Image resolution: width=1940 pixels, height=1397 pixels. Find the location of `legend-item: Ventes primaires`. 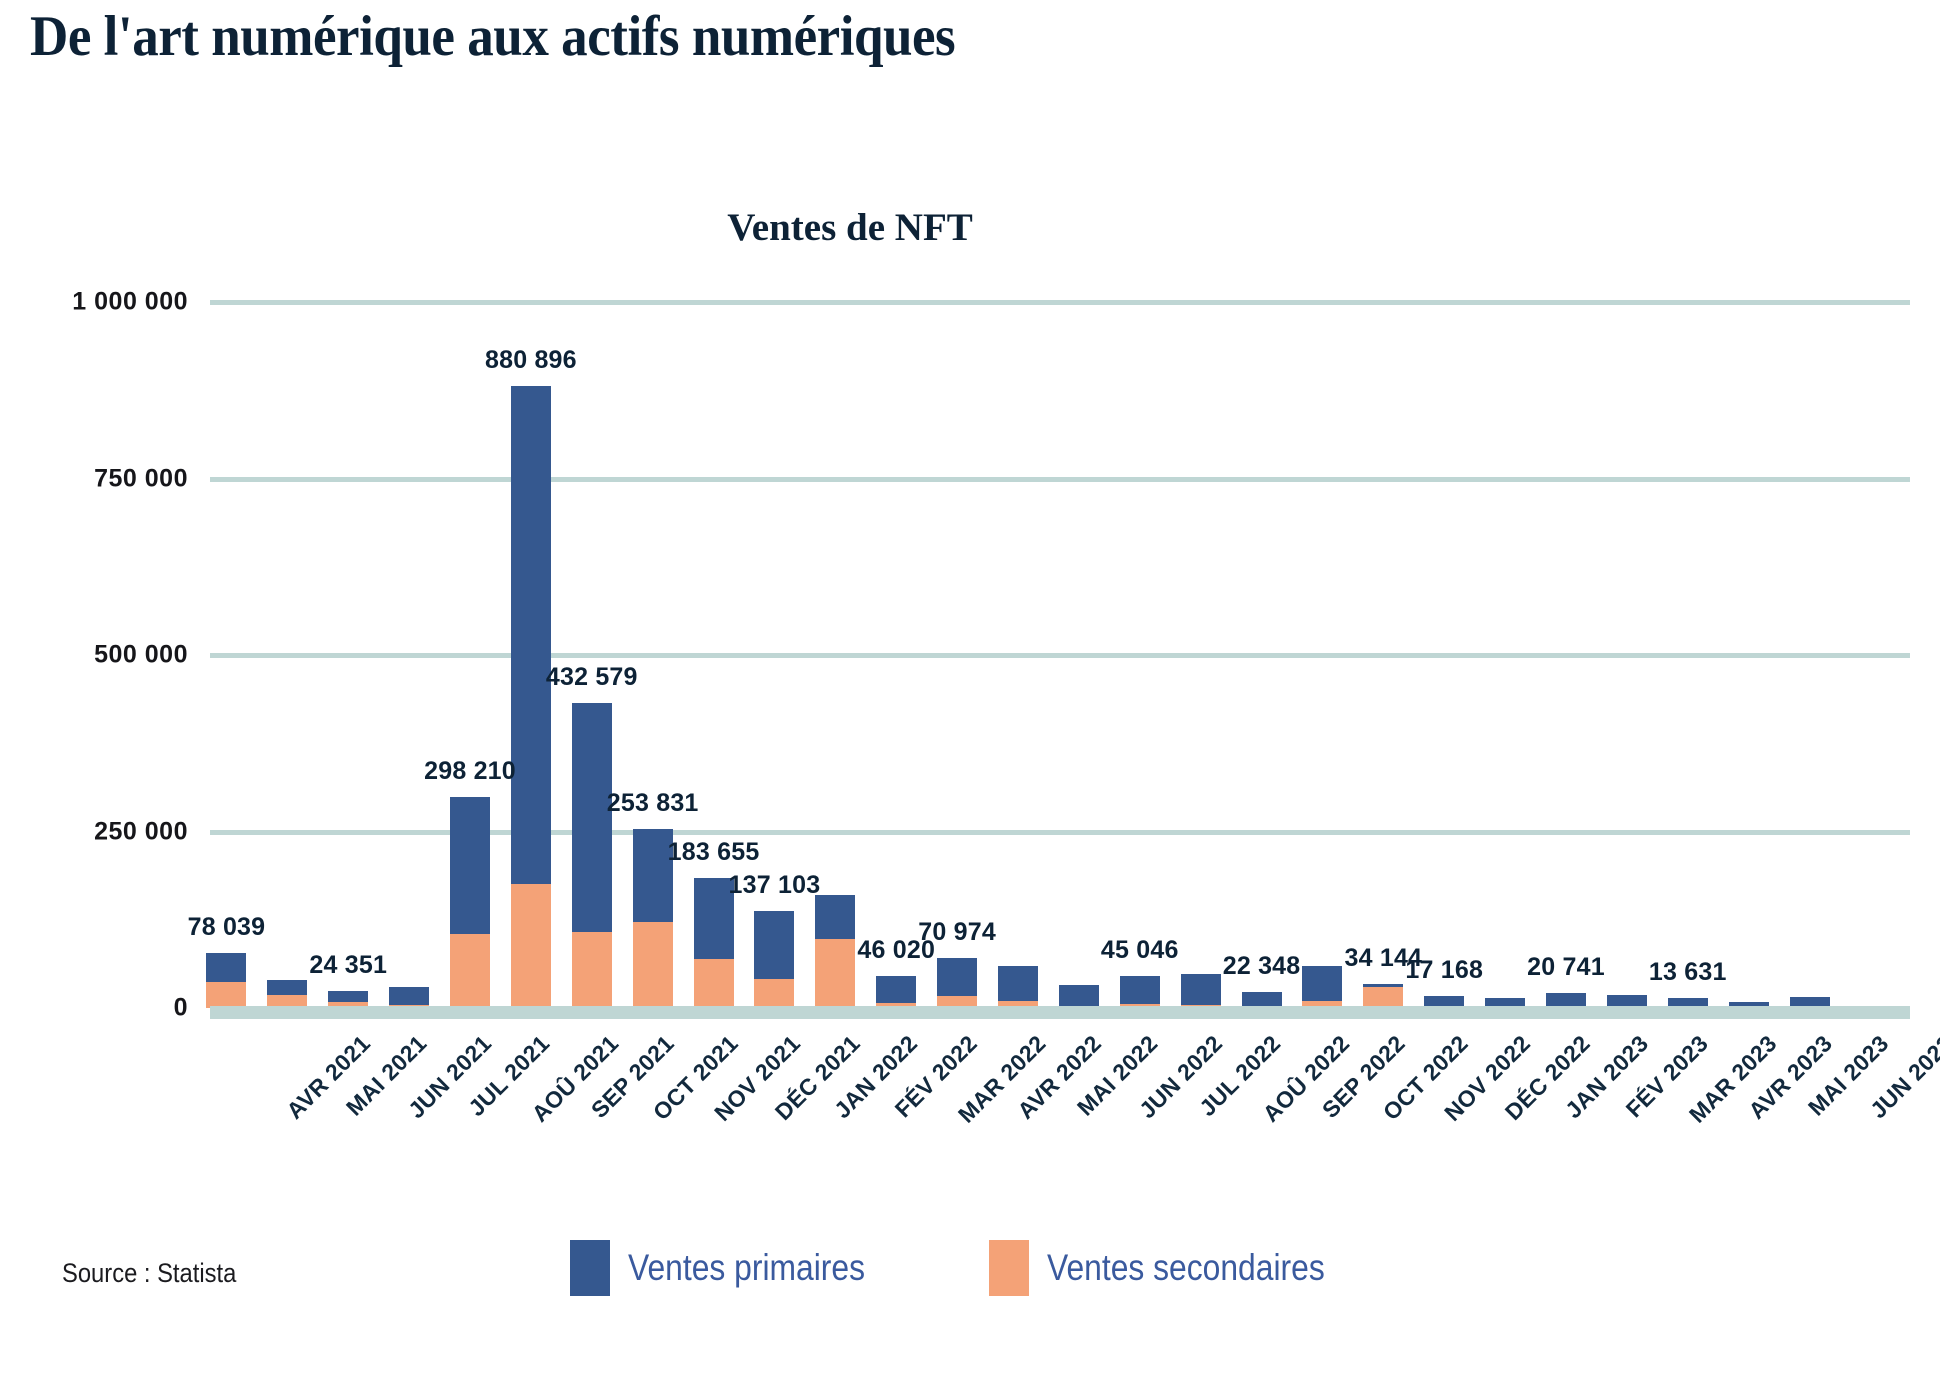

legend-item: Ventes primaires is located at coordinates (736, 1268).